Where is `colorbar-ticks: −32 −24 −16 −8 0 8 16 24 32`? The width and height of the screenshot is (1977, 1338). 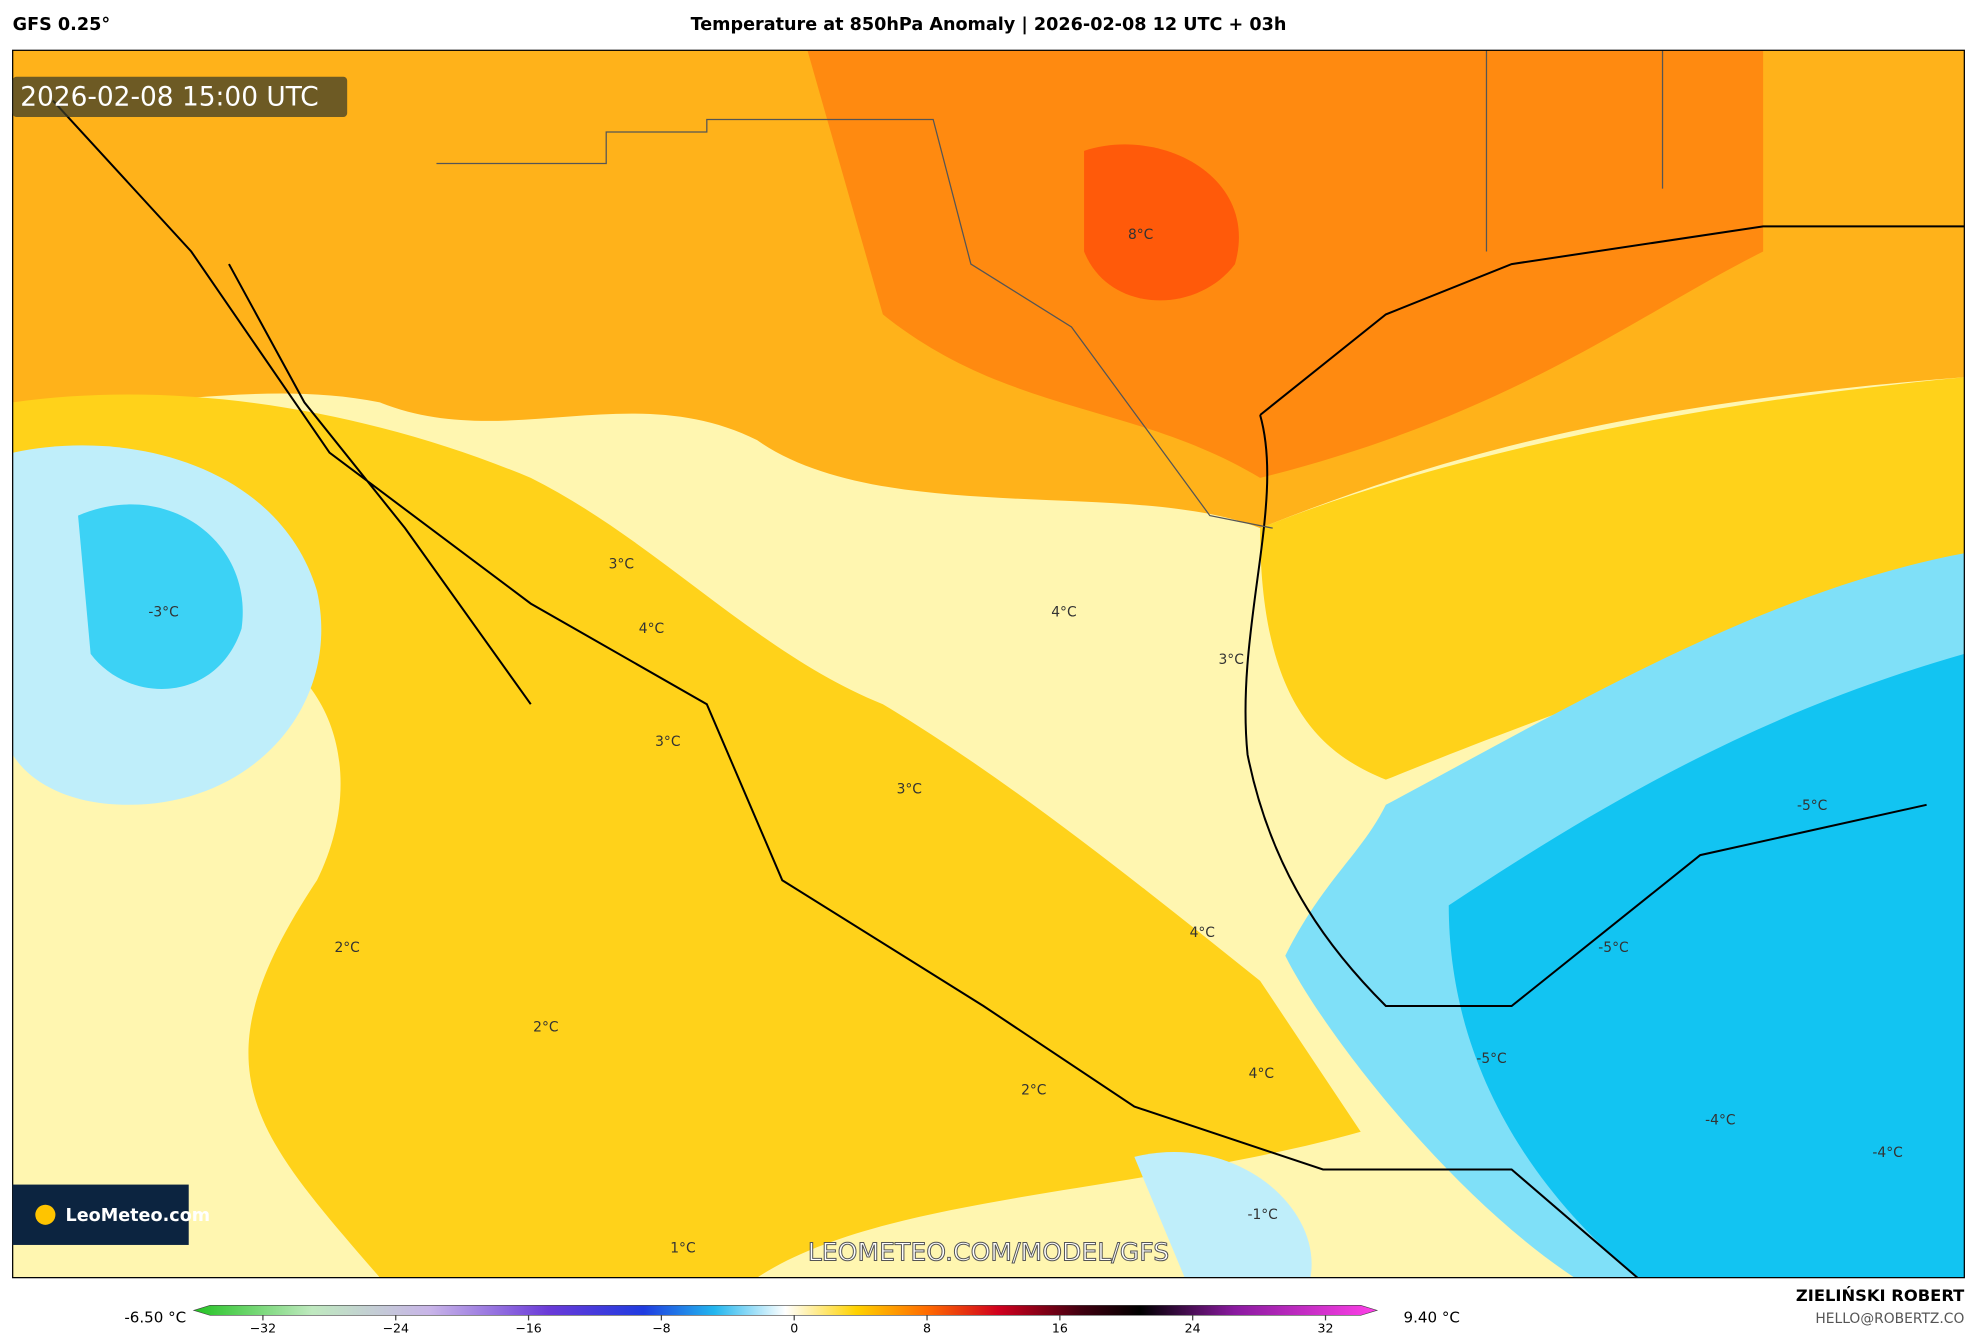
colorbar-ticks: −32 −24 −16 −8 0 8 16 24 32 is located at coordinates (792, 1325).